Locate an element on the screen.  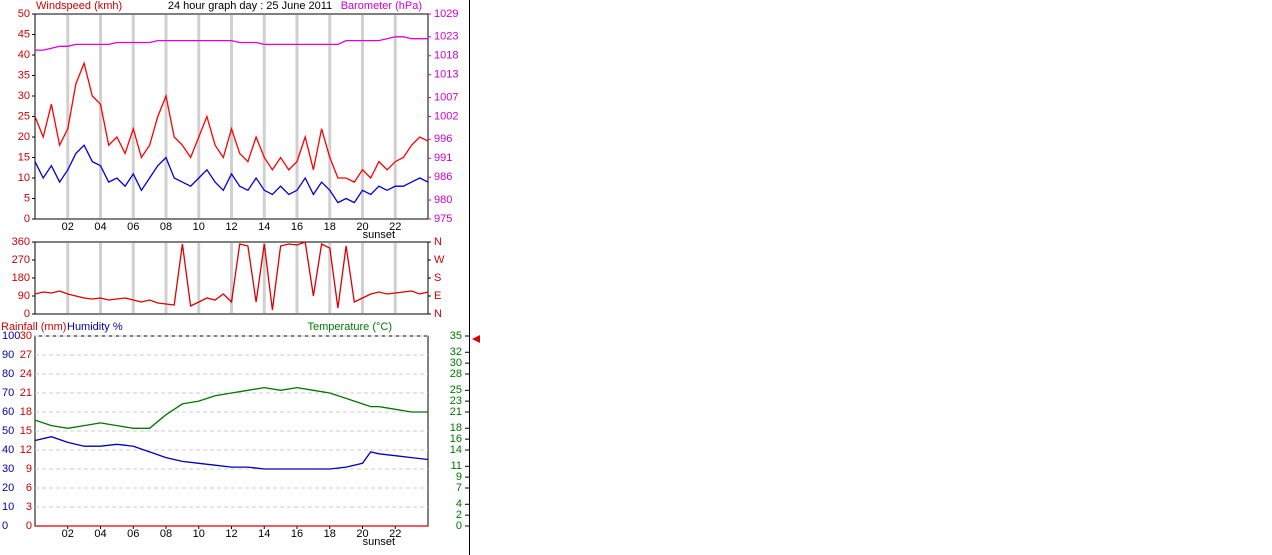
rain-label: Rainfall (mm) is located at coordinates (33, 327).